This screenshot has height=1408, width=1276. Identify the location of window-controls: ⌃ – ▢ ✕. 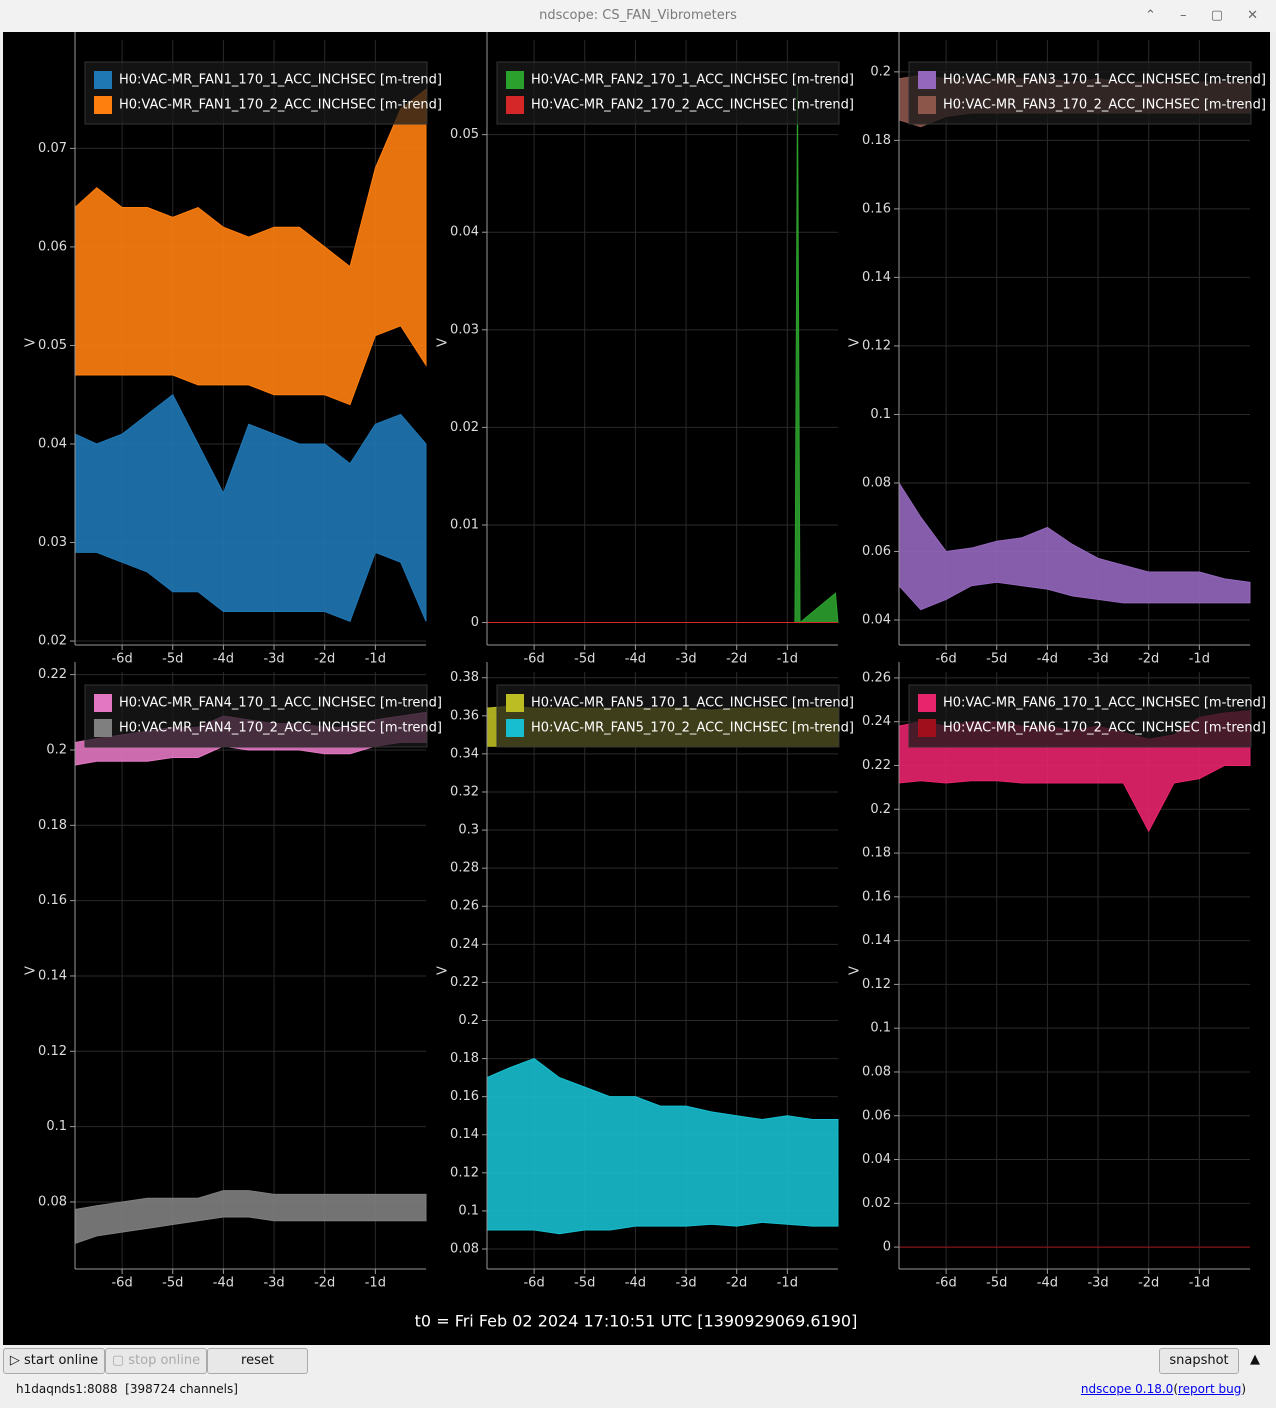
(1206, 15).